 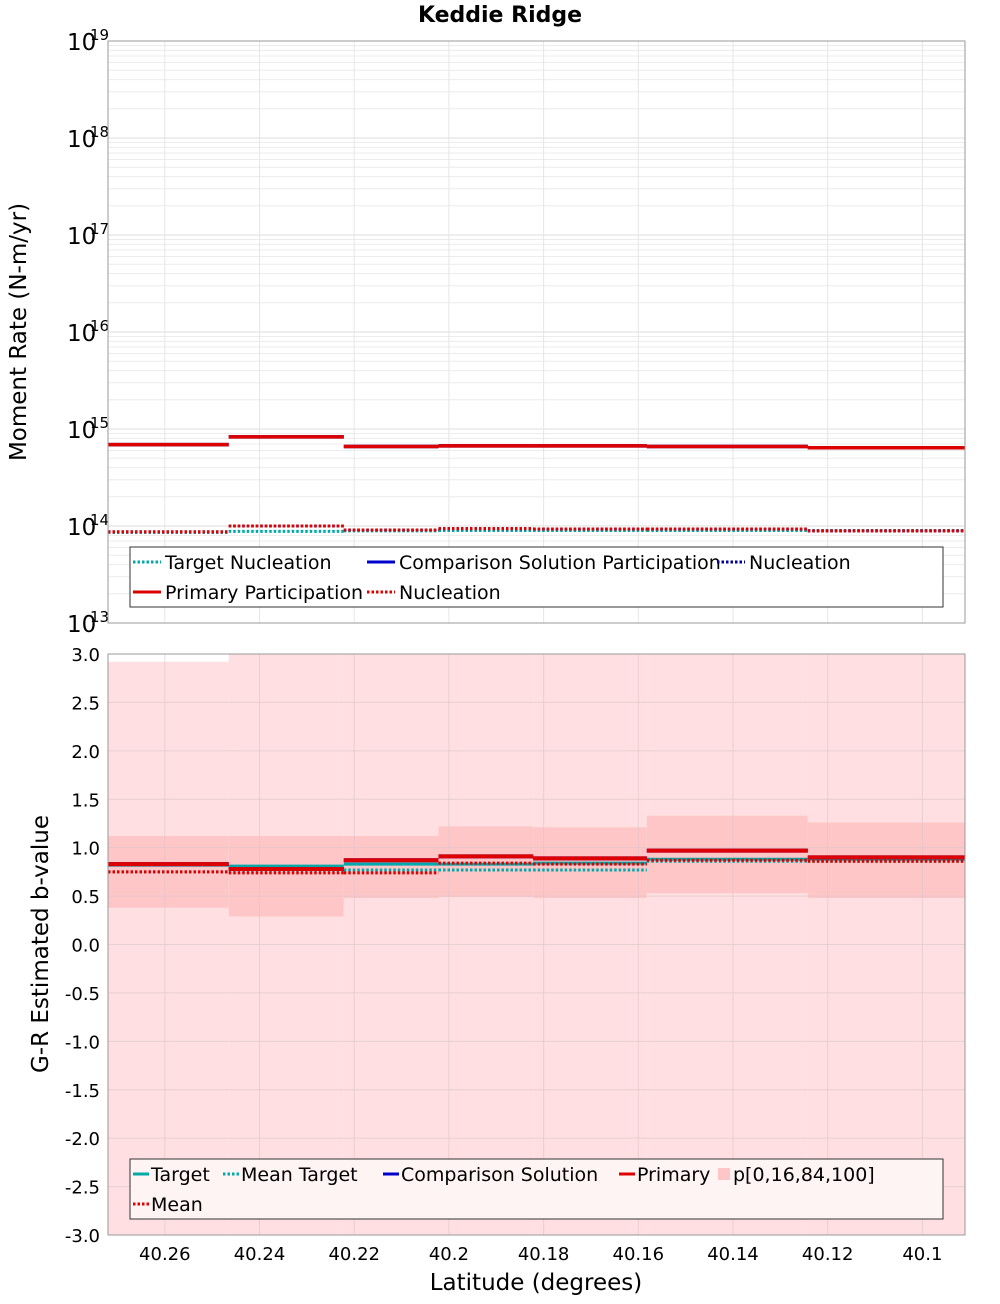 What do you see at coordinates (724, 1174) in the screenshot?
I see `b-value-legend-band-swatch` at bounding box center [724, 1174].